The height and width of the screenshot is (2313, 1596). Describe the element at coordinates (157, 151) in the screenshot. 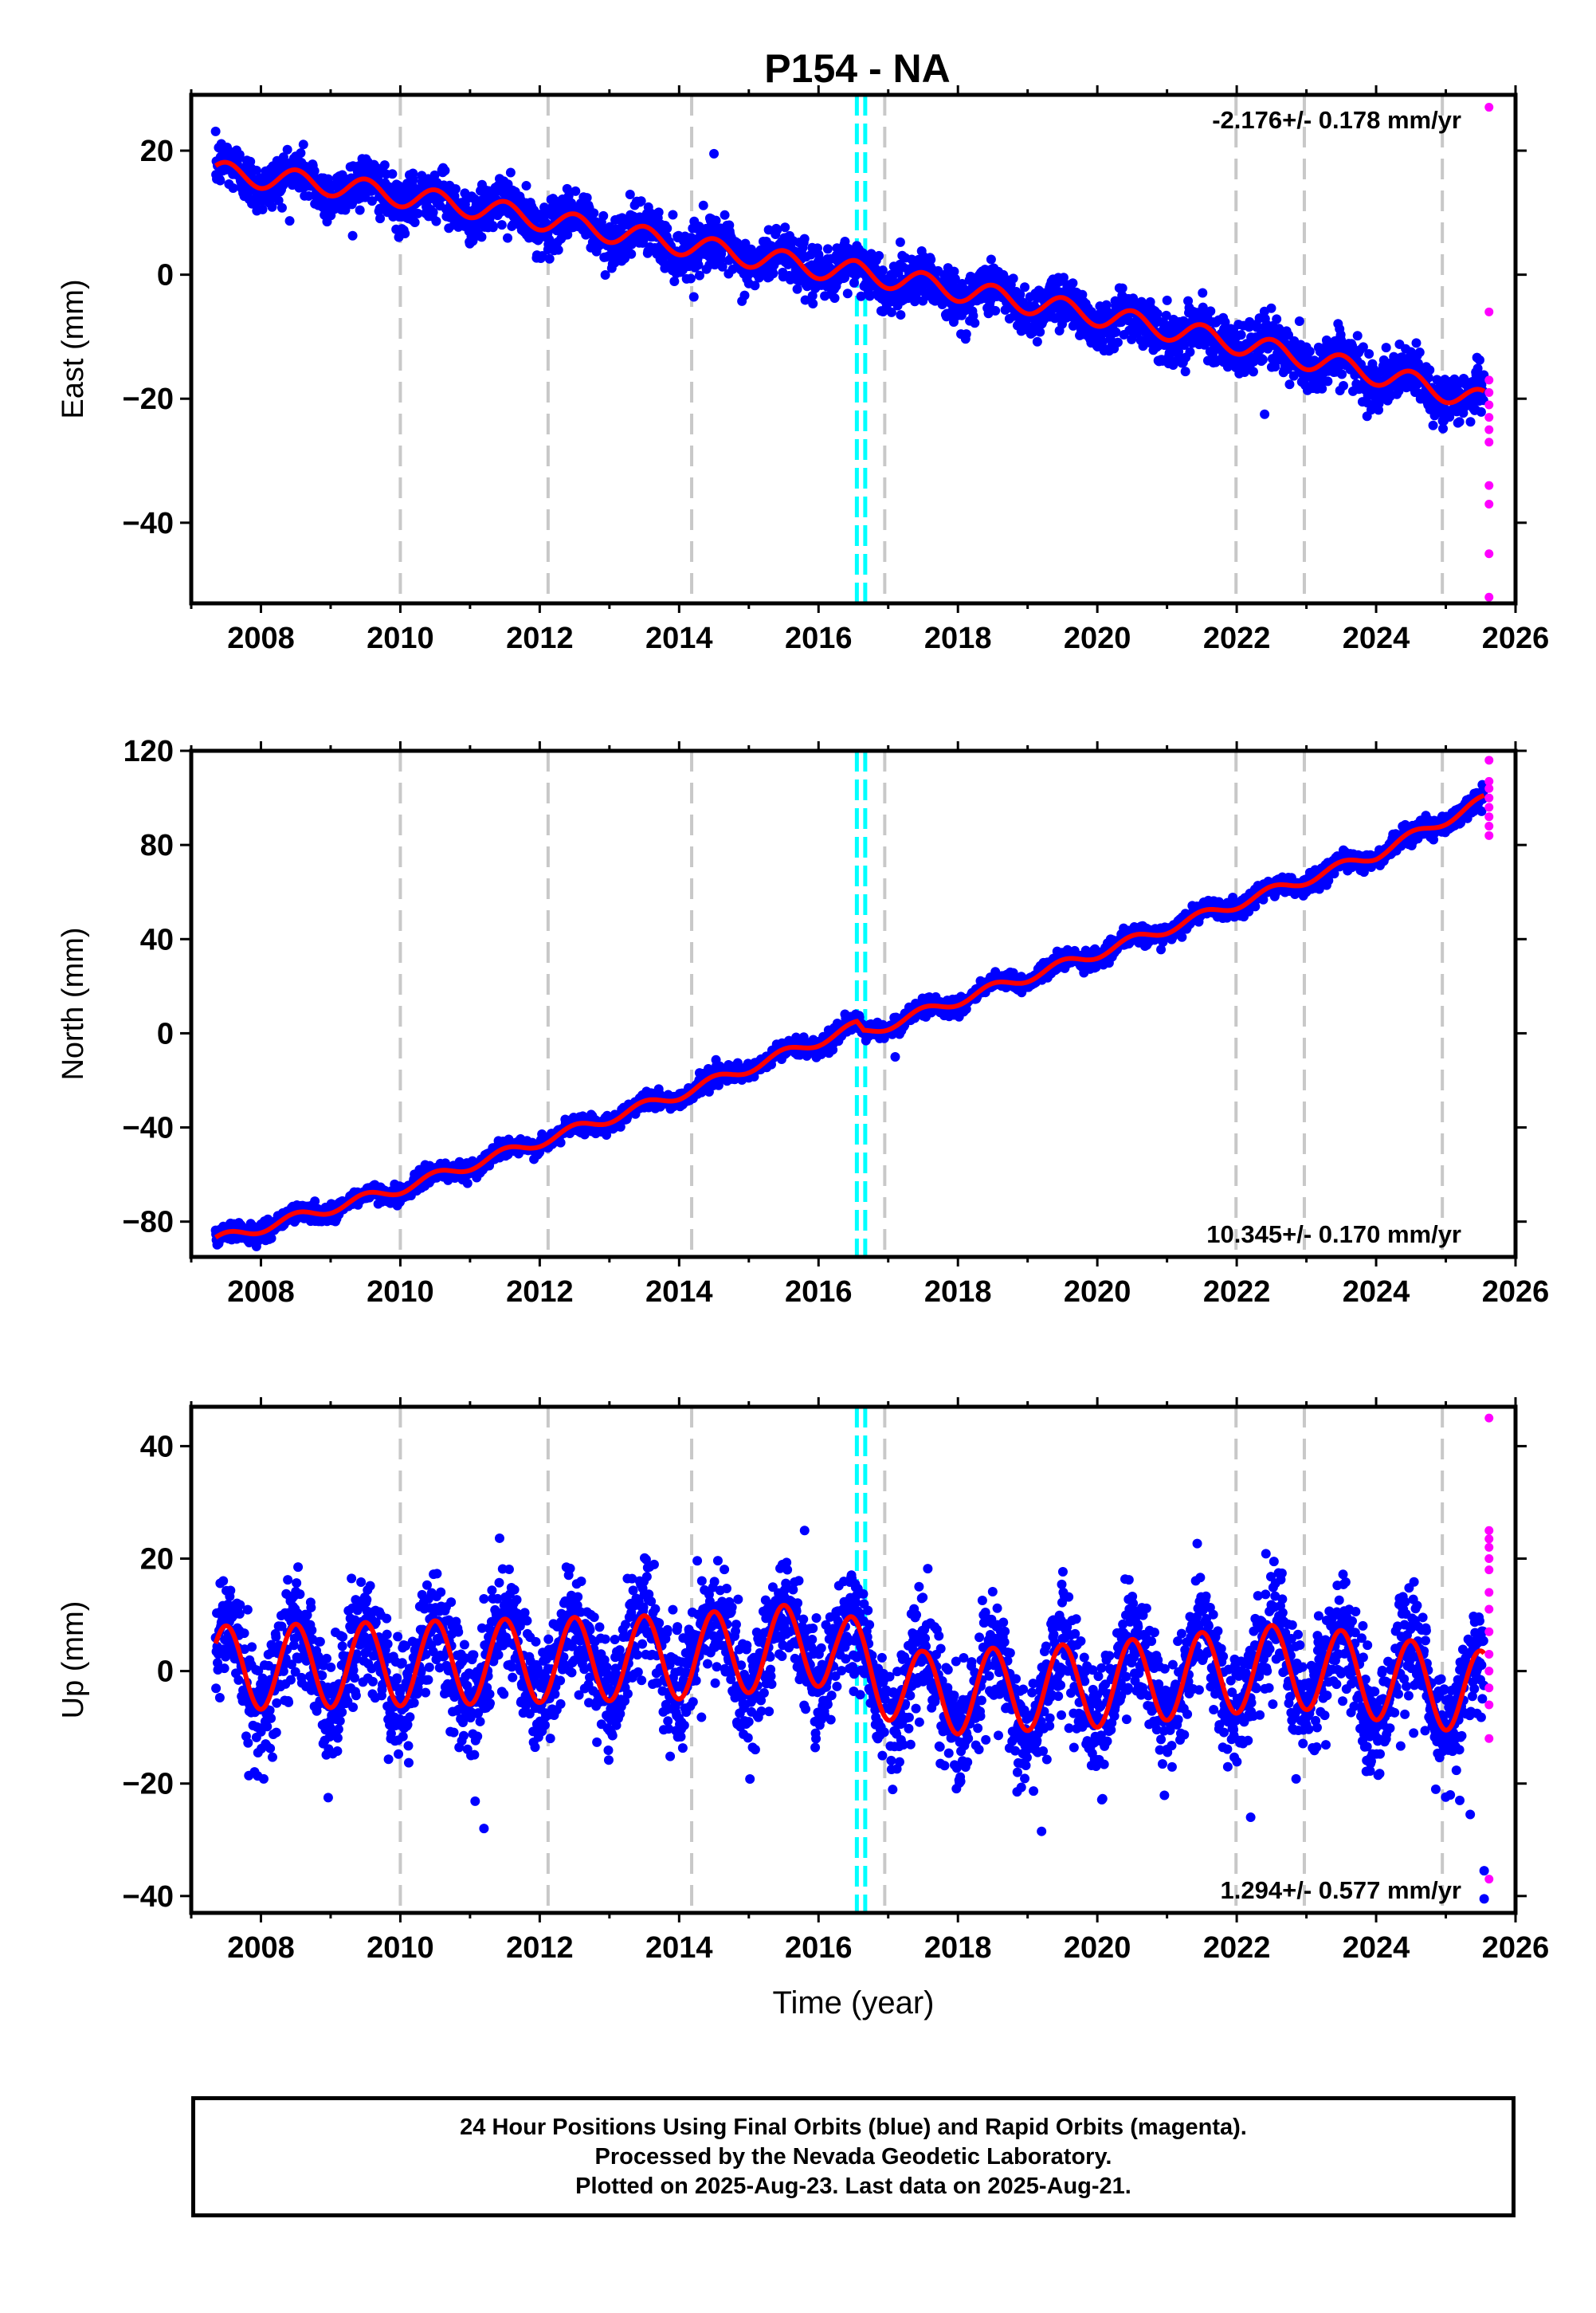

I see `y-tick-label: 20` at that location.